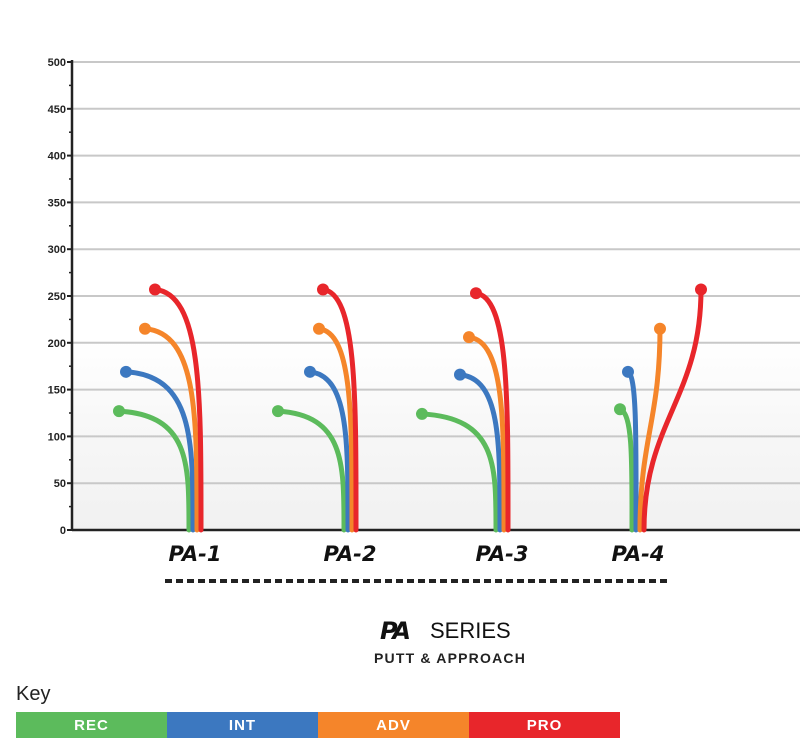 The image size is (800, 754). What do you see at coordinates (501, 554) in the screenshot?
I see `disc-label: PA-3` at bounding box center [501, 554].